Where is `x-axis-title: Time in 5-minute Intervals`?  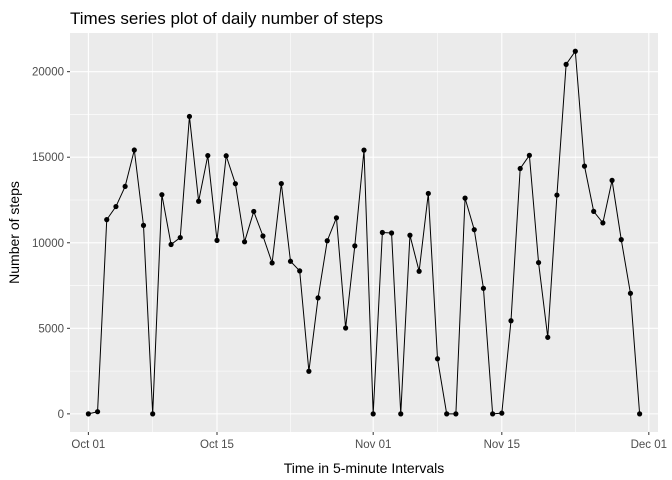
x-axis-title: Time in 5-minute Intervals is located at coordinates (364, 468).